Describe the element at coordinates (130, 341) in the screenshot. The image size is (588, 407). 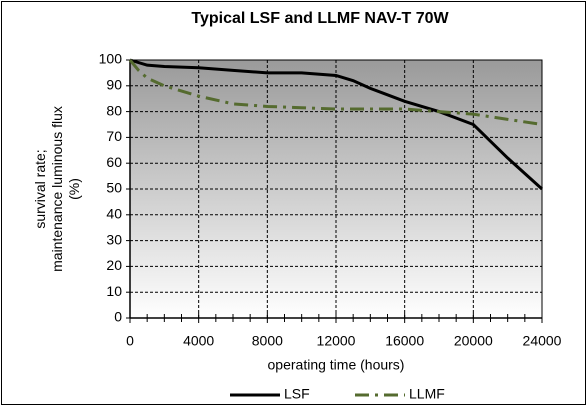
I see `x-tick-label: 0` at that location.